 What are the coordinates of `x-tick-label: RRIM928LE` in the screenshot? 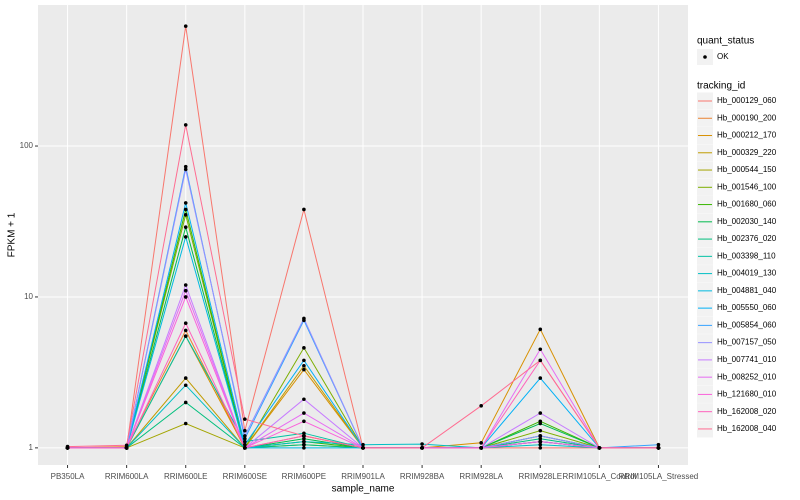 It's located at (540, 476).